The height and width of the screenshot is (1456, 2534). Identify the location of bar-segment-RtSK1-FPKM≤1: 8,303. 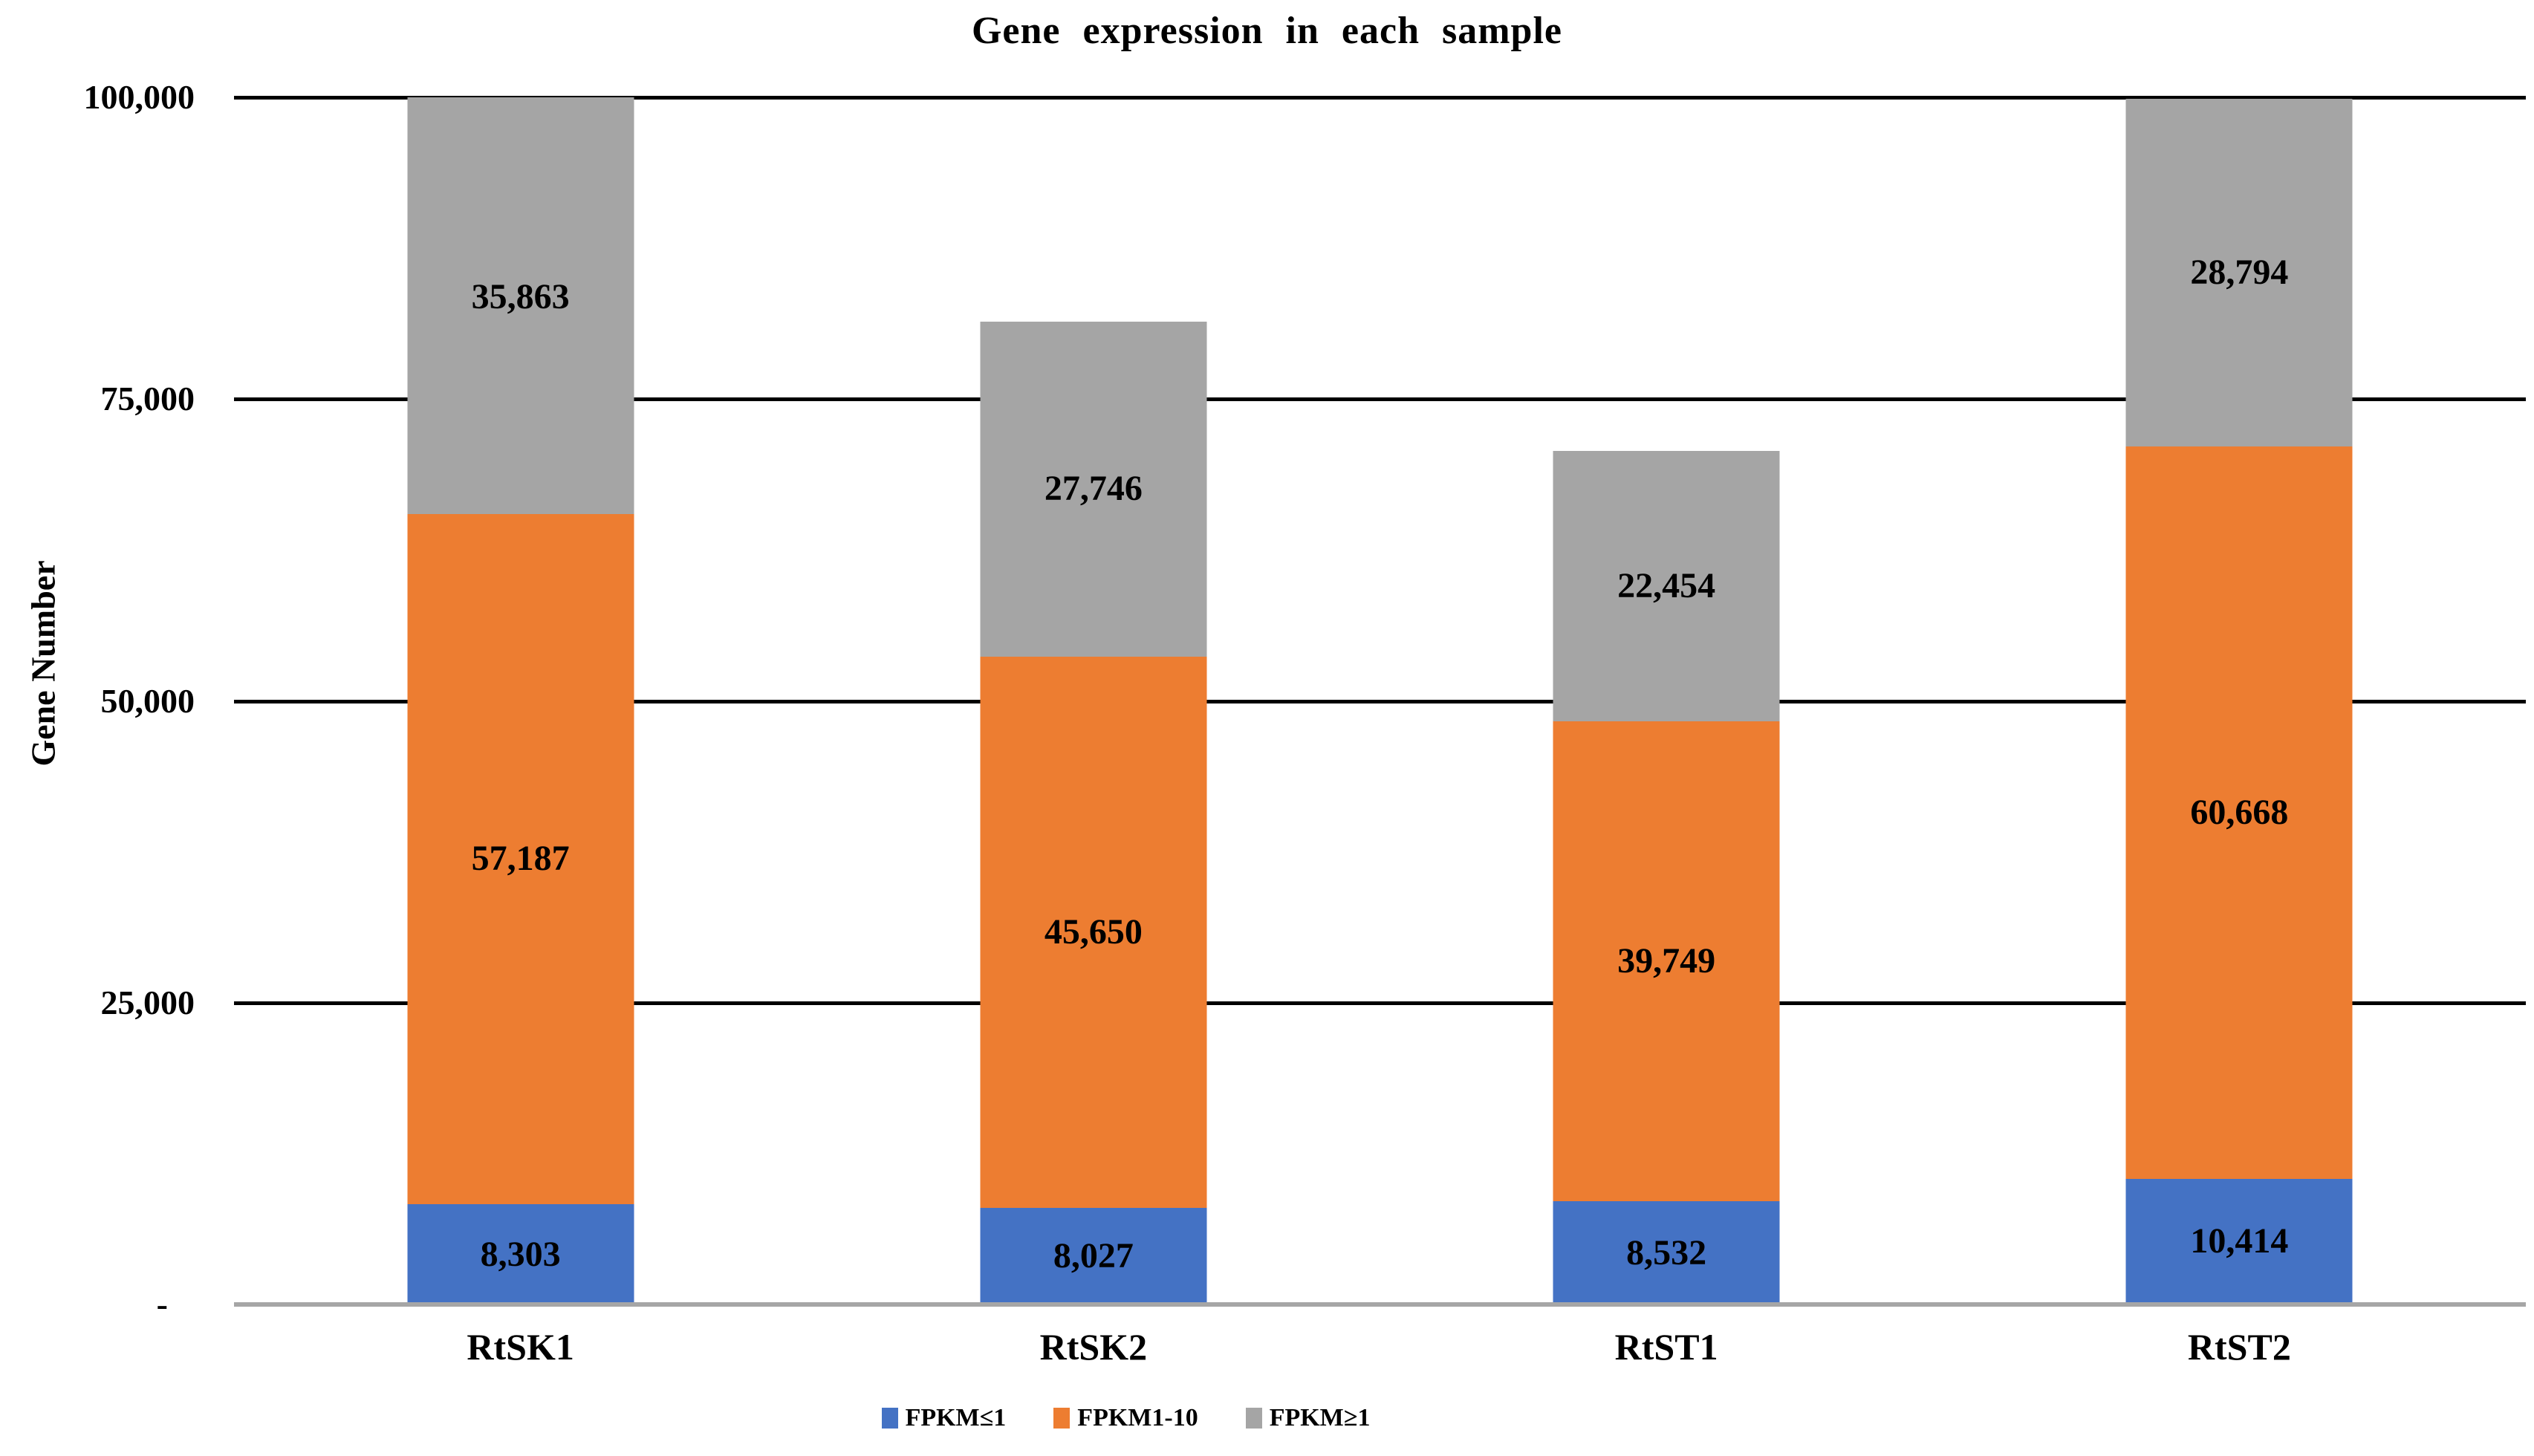
(520, 1254).